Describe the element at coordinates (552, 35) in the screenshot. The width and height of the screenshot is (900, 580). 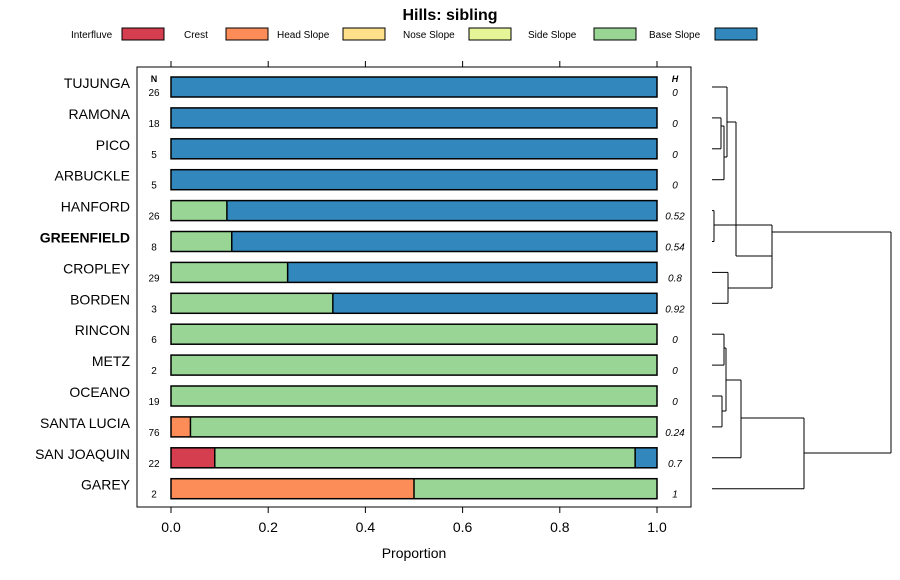
I see `legend-label: Side Slope` at that location.